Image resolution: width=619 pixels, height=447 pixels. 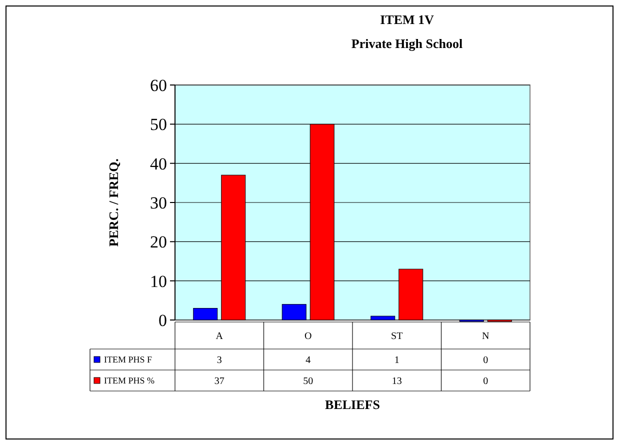 What do you see at coordinates (158, 242) in the screenshot?
I see `y-tick-label: 20` at bounding box center [158, 242].